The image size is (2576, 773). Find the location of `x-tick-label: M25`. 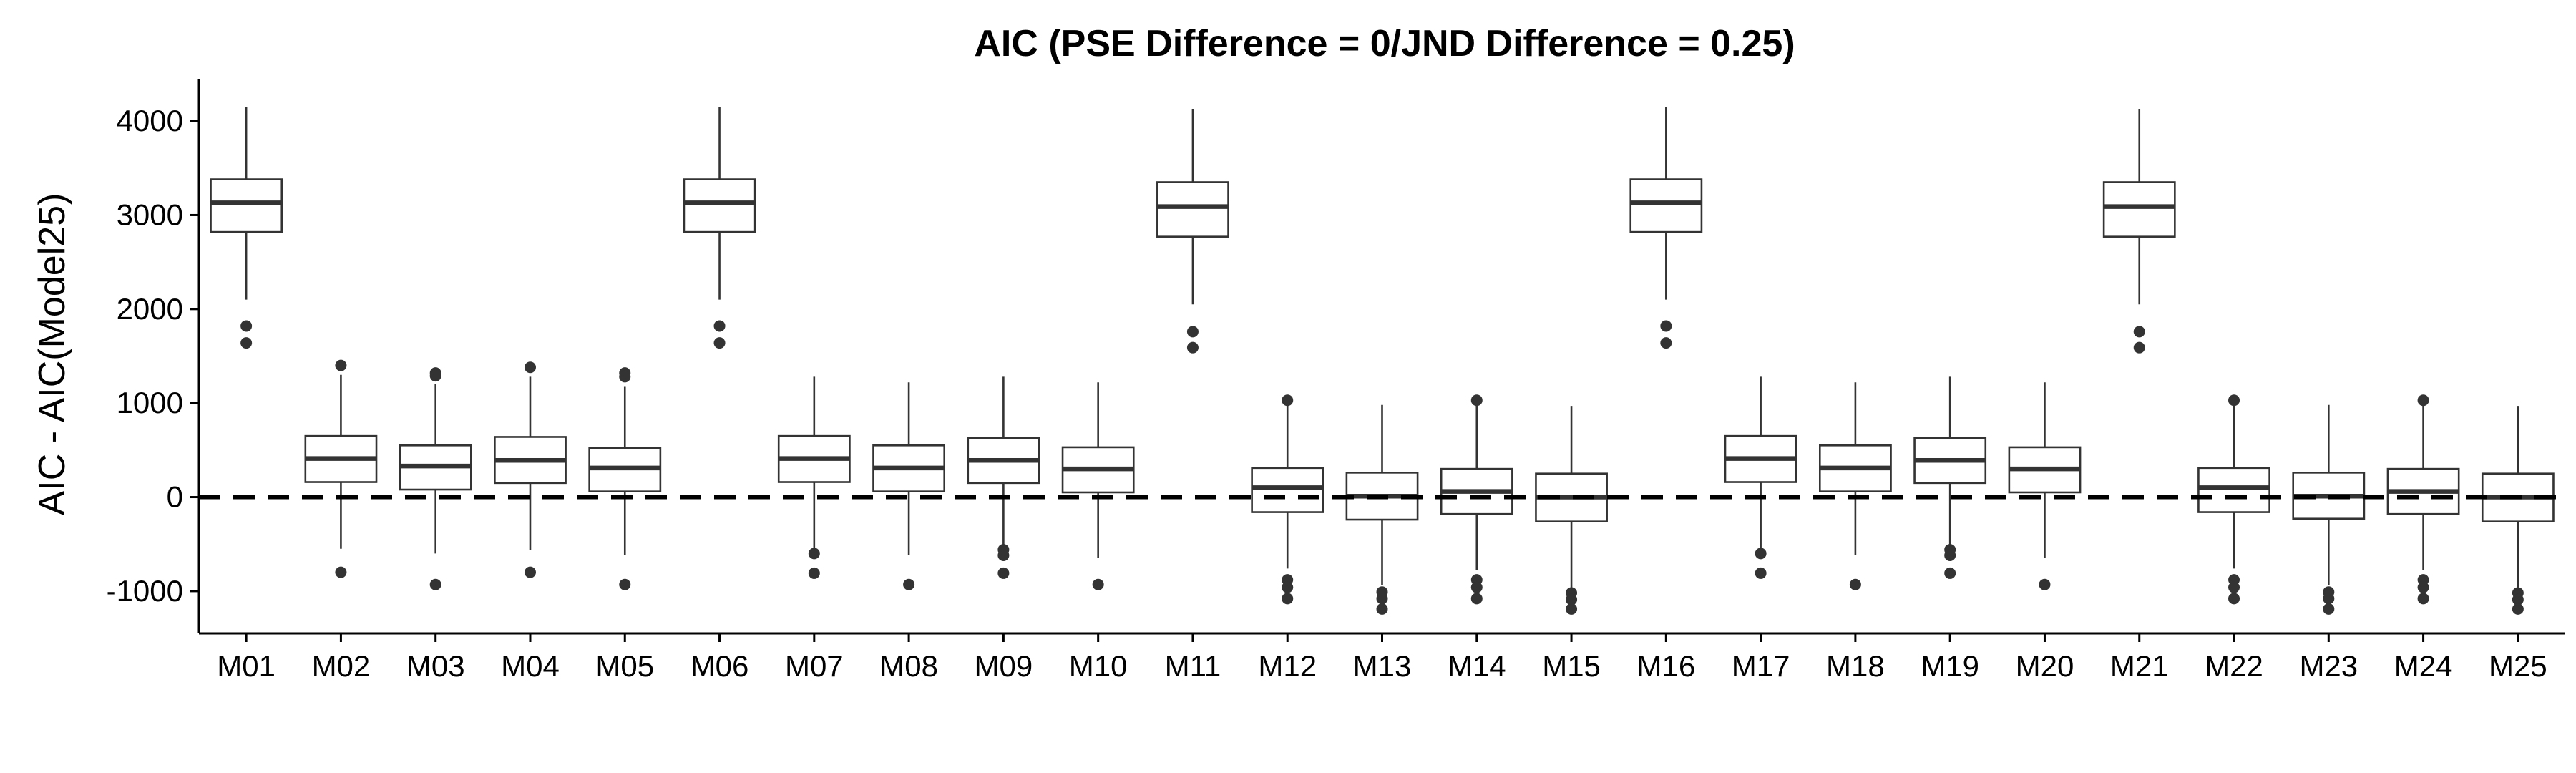

x-tick-label: M25 is located at coordinates (2518, 666).